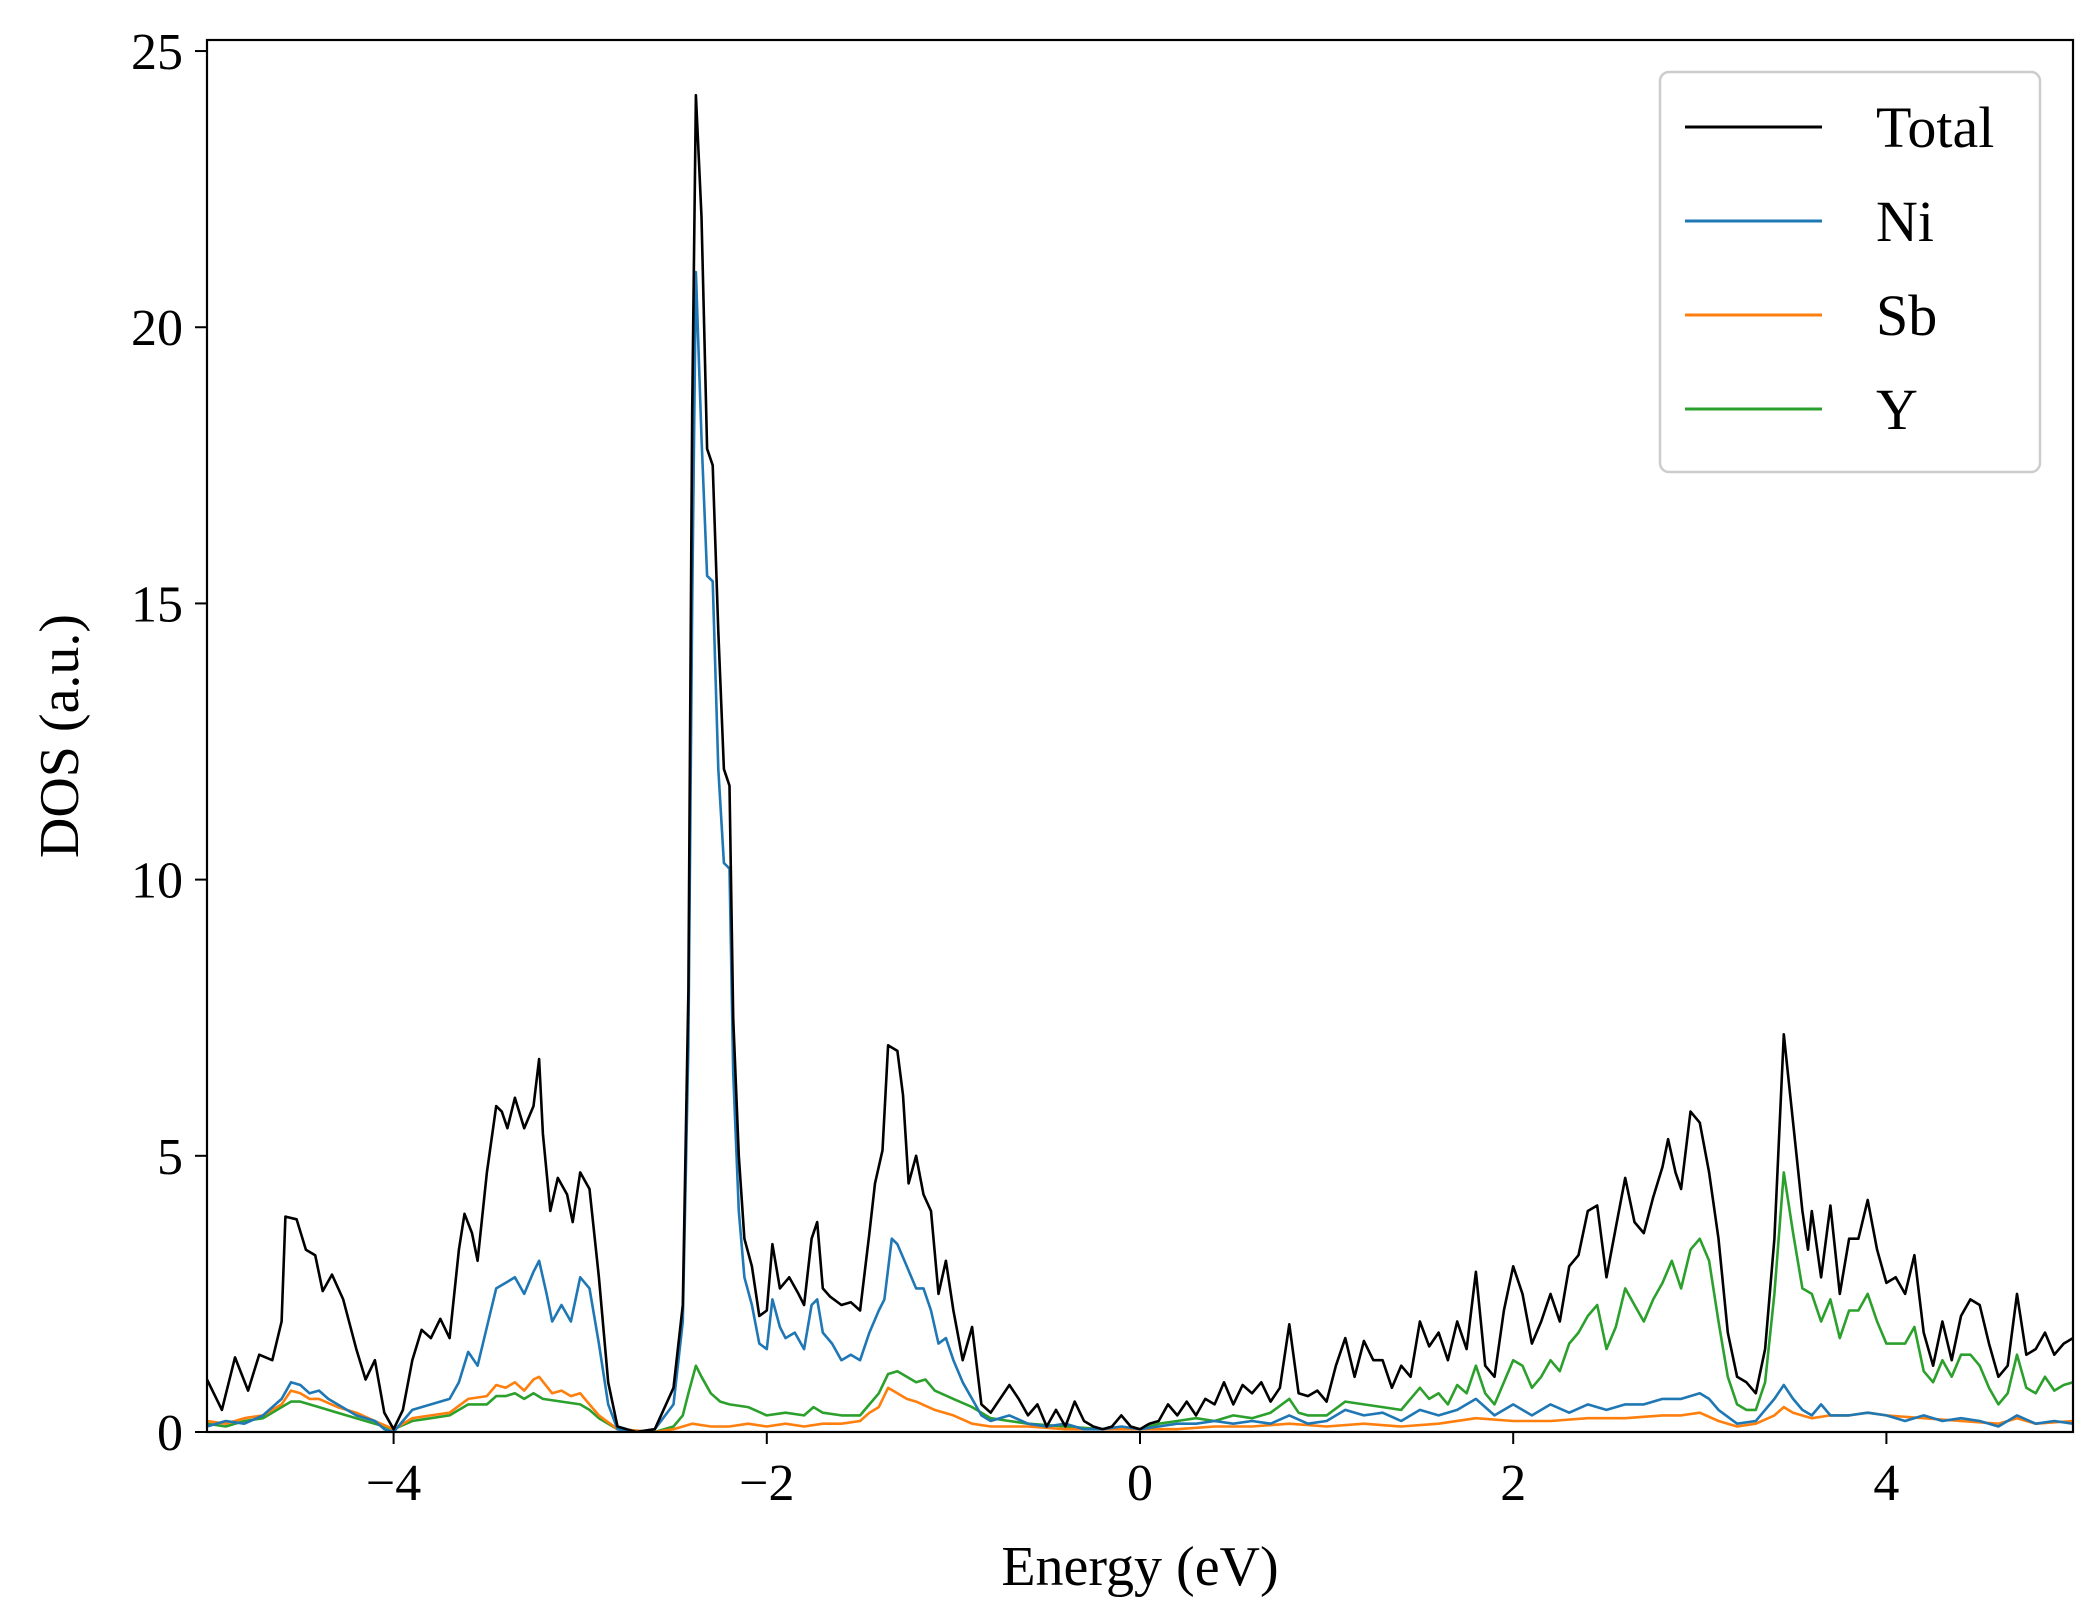 The height and width of the screenshot is (1623, 2097). I want to click on series-line-y, so click(1140, 1301).